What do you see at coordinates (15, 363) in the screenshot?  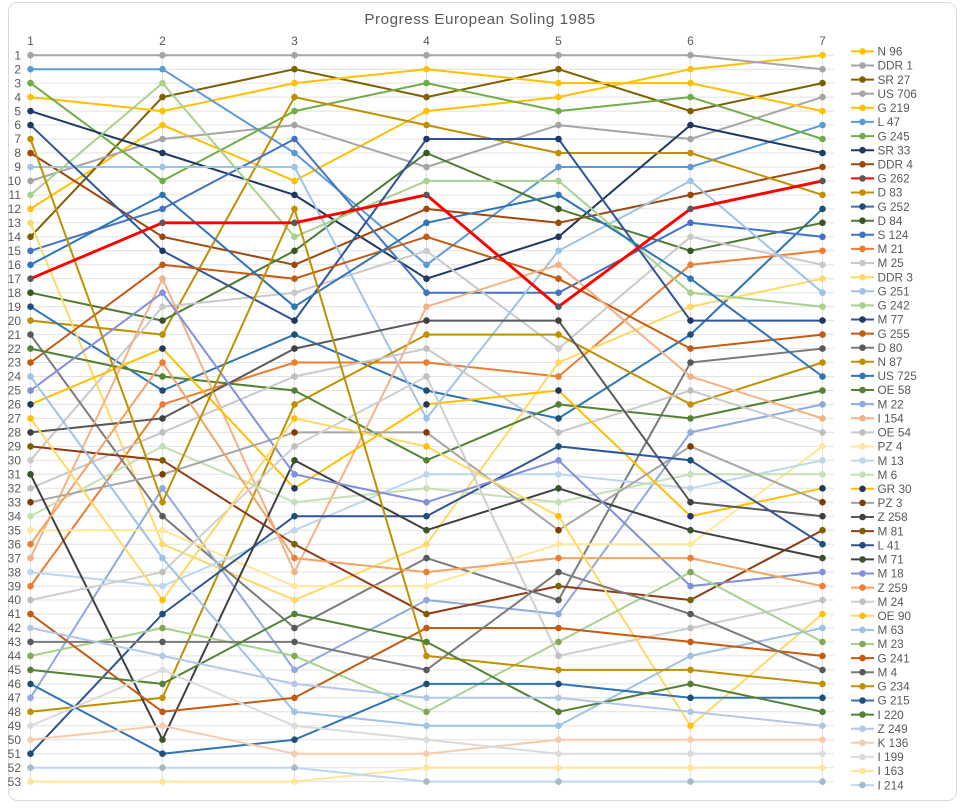 I see `svg-text: 23` at bounding box center [15, 363].